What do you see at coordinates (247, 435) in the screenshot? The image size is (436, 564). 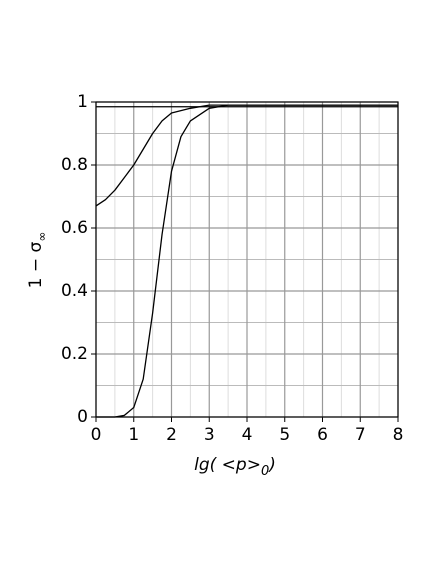 I see `x-tick-label: 4` at bounding box center [247, 435].